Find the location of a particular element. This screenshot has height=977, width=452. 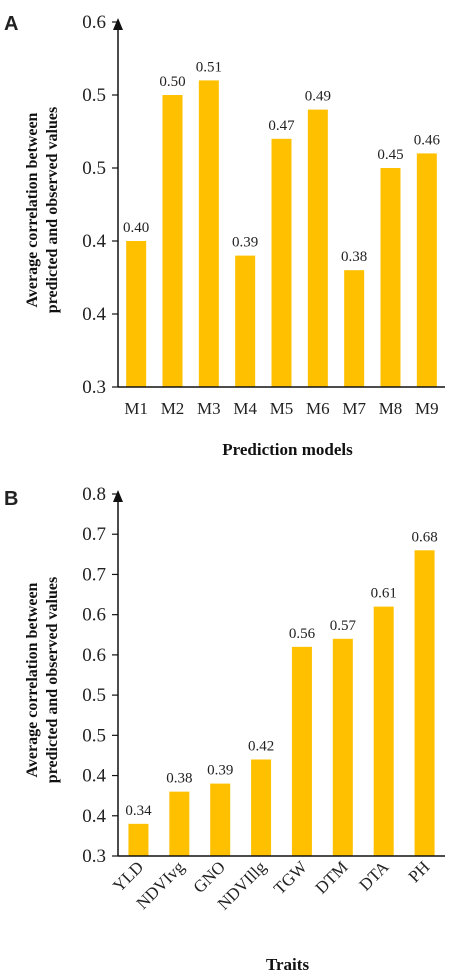

panel-b-letter: B is located at coordinates (11, 499).